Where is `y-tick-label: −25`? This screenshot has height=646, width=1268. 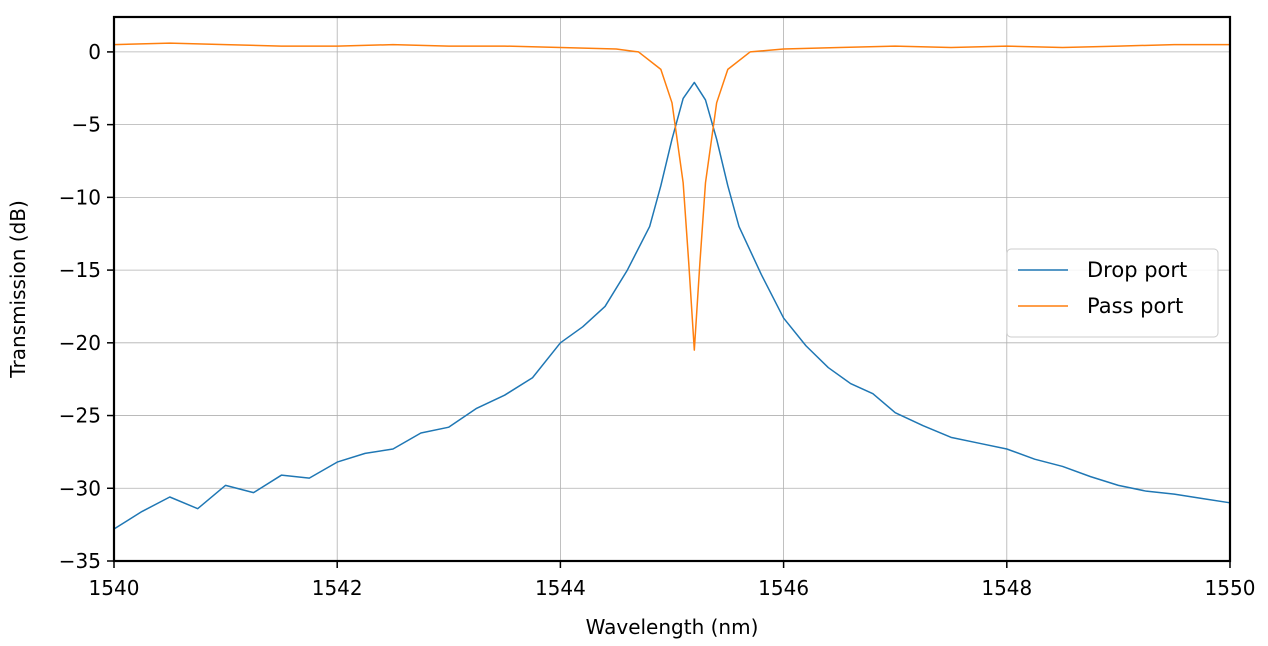
y-tick-label: −25 is located at coordinates (80, 416).